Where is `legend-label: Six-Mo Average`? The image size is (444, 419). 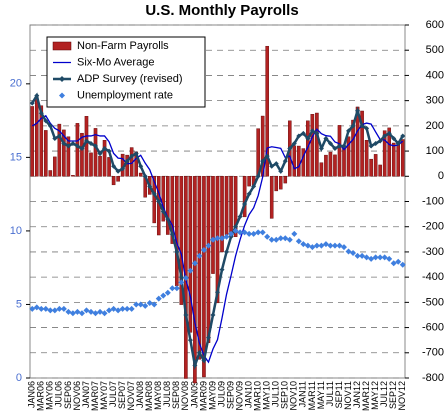
legend-label: Six-Mo Average is located at coordinates (115, 62).